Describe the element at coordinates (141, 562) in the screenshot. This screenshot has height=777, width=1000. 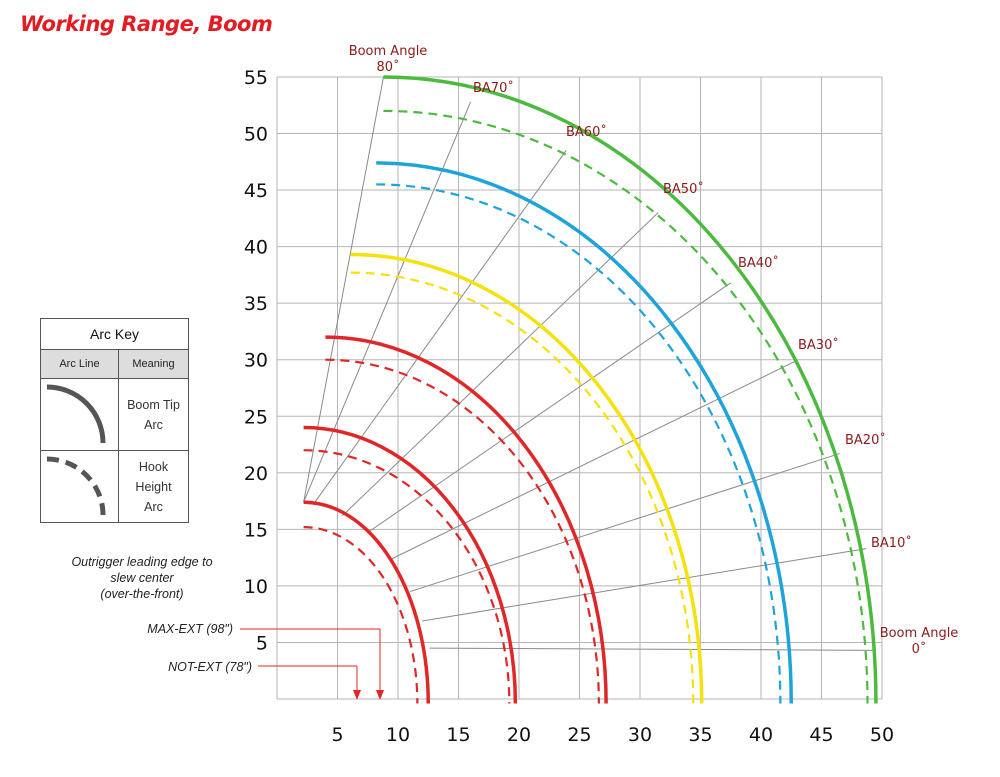
I see `outrigger-note-line1: Outrigger leading edge to` at that location.